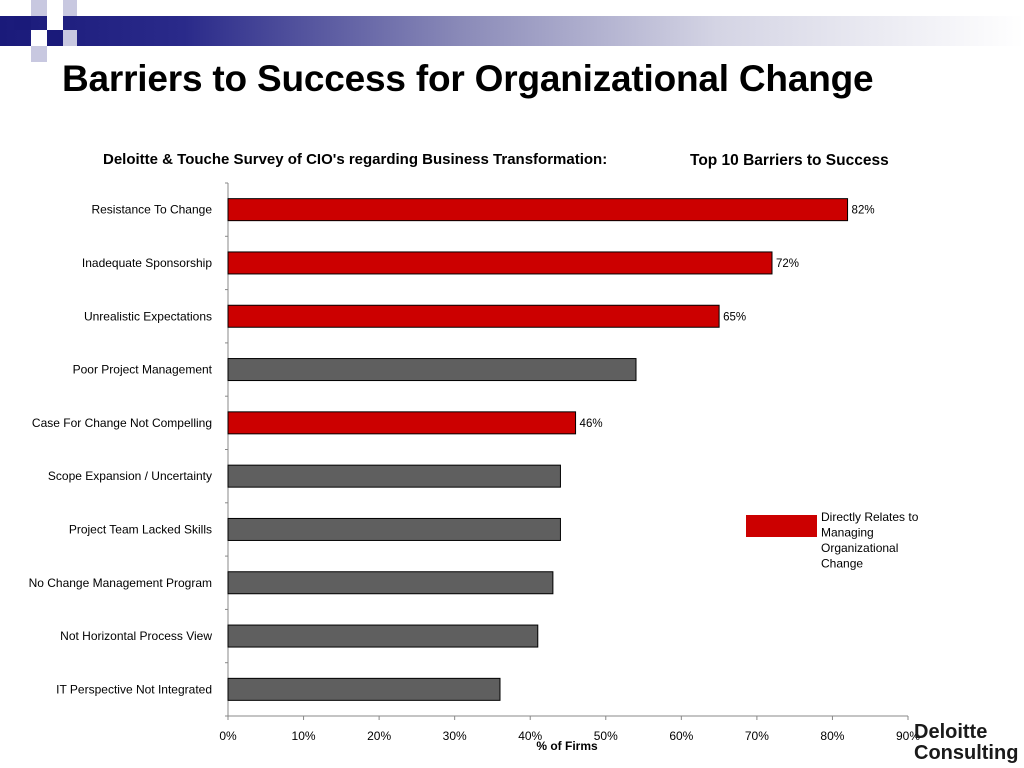  What do you see at coordinates (842, 564) in the screenshot?
I see `legend-label-line: Change` at bounding box center [842, 564].